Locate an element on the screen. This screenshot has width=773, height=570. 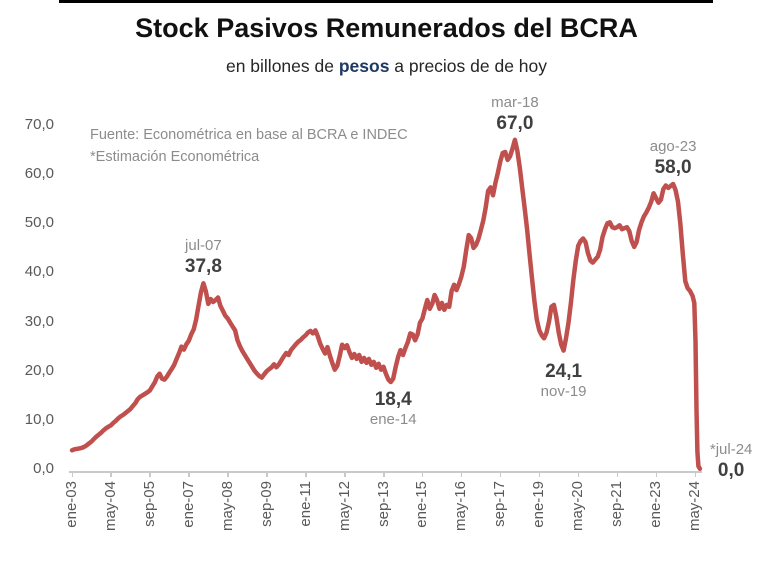
y-axis-label-10: 10,0 is located at coordinates (39, 419).